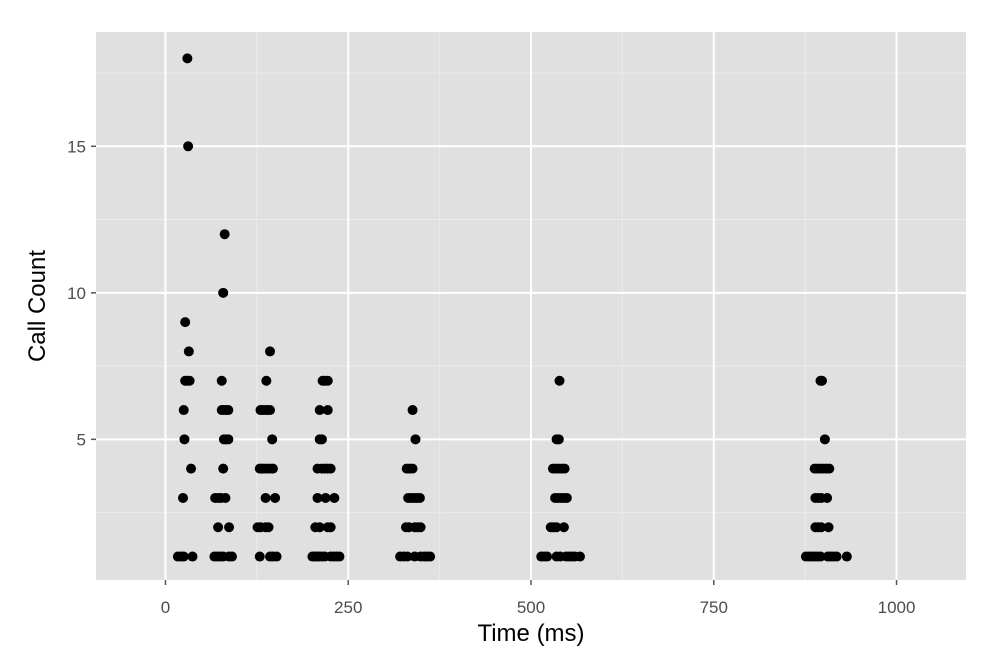 The width and height of the screenshot is (1000, 667). I want to click on y-tick-label: 10, so click(76, 293).